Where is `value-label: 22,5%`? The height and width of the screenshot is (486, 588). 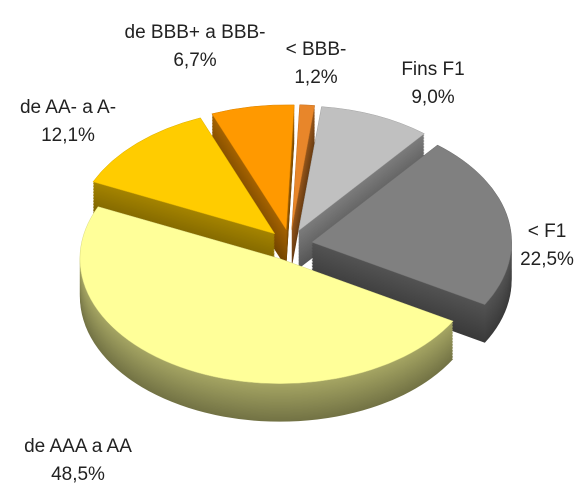 value-label: 22,5% is located at coordinates (547, 259).